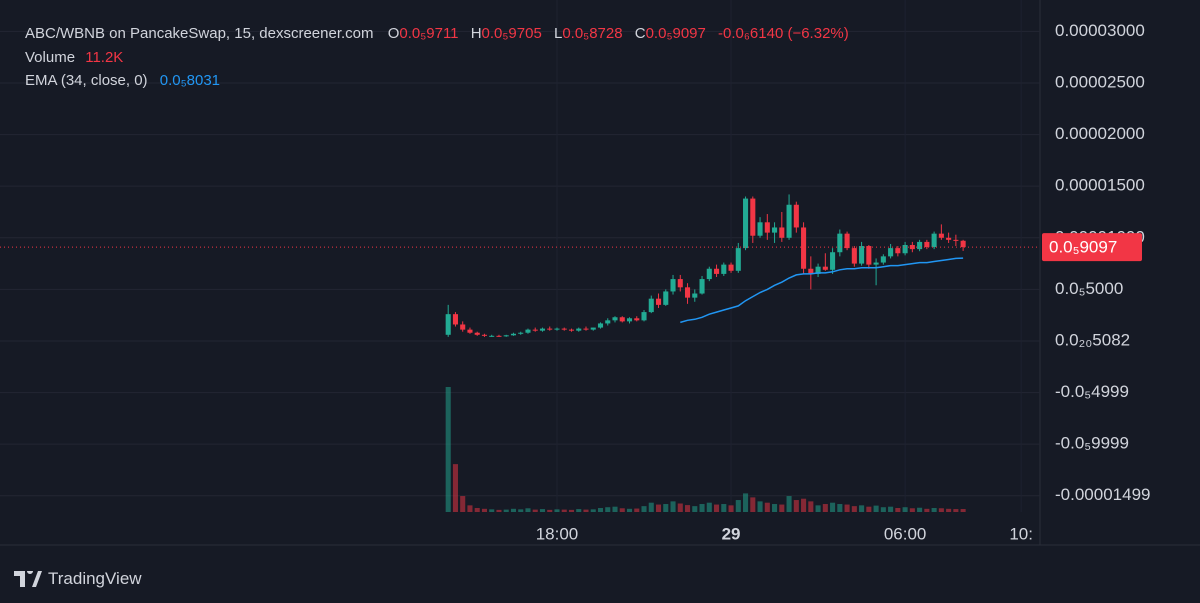  What do you see at coordinates (50, 57) in the screenshot?
I see `volume-name: Volume` at bounding box center [50, 57].